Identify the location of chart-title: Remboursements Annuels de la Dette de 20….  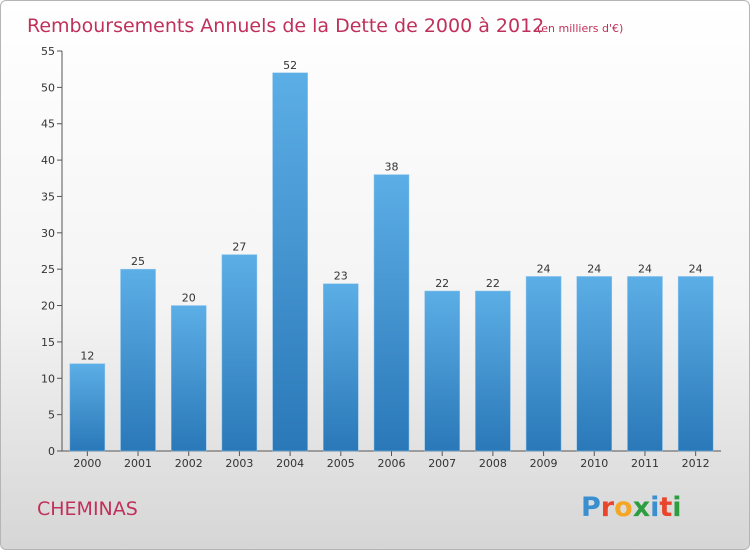
(285, 26).